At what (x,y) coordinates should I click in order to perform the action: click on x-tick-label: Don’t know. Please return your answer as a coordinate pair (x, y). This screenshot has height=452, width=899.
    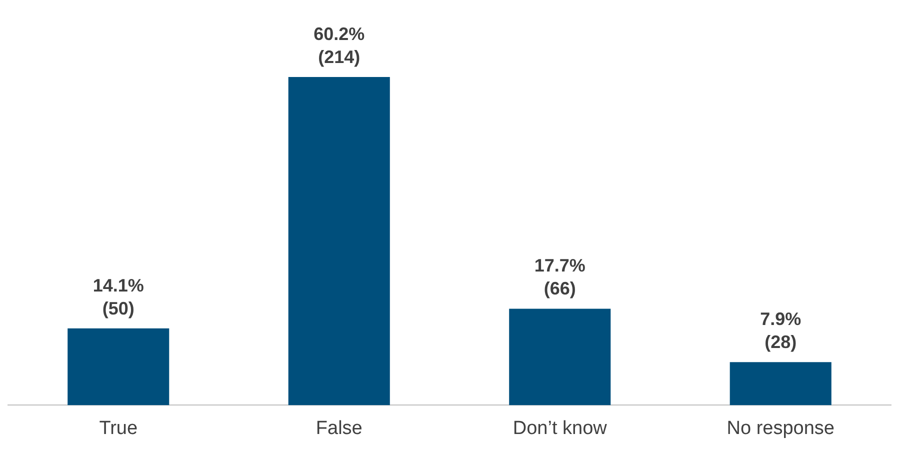
    Looking at the image, I should click on (560, 428).